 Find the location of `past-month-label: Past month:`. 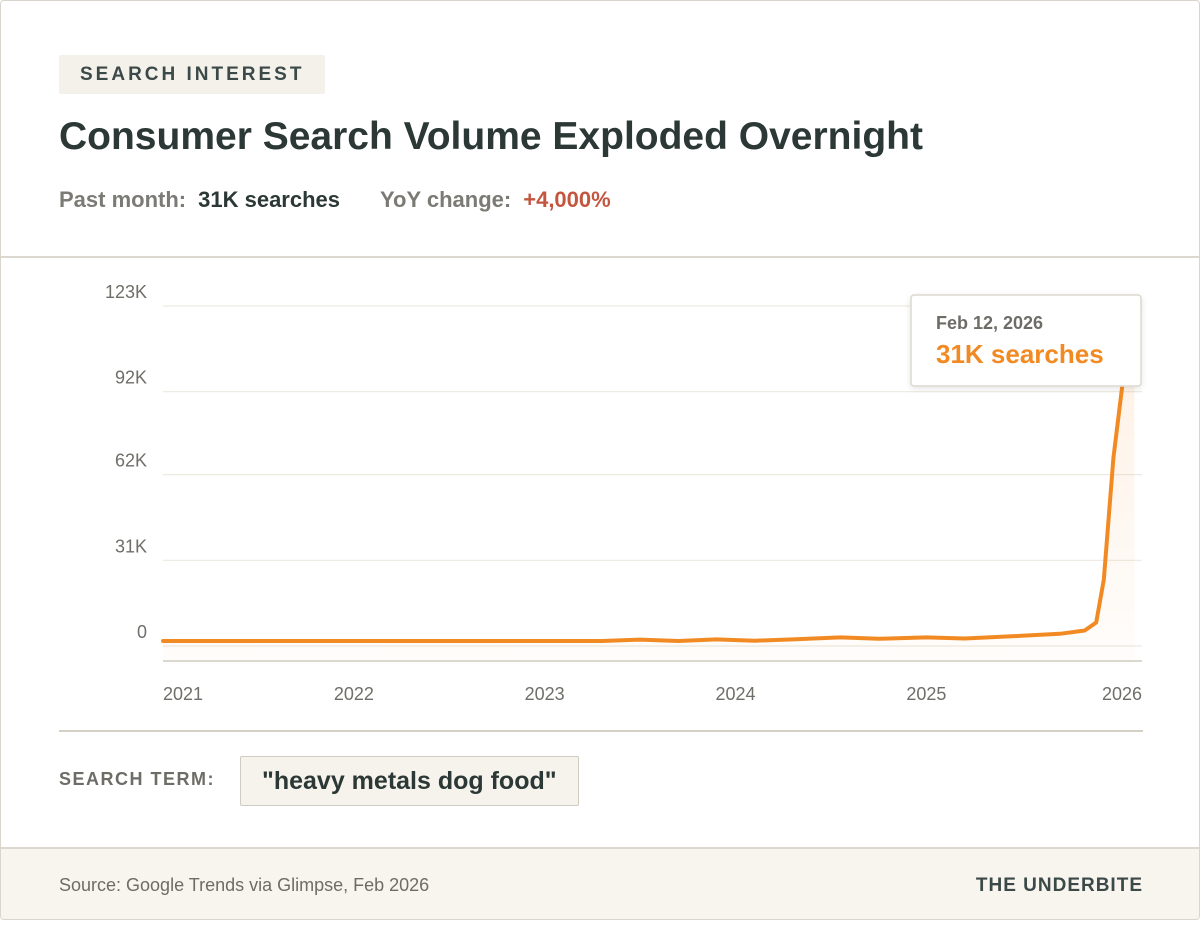

past-month-label: Past month: is located at coordinates (123, 199).